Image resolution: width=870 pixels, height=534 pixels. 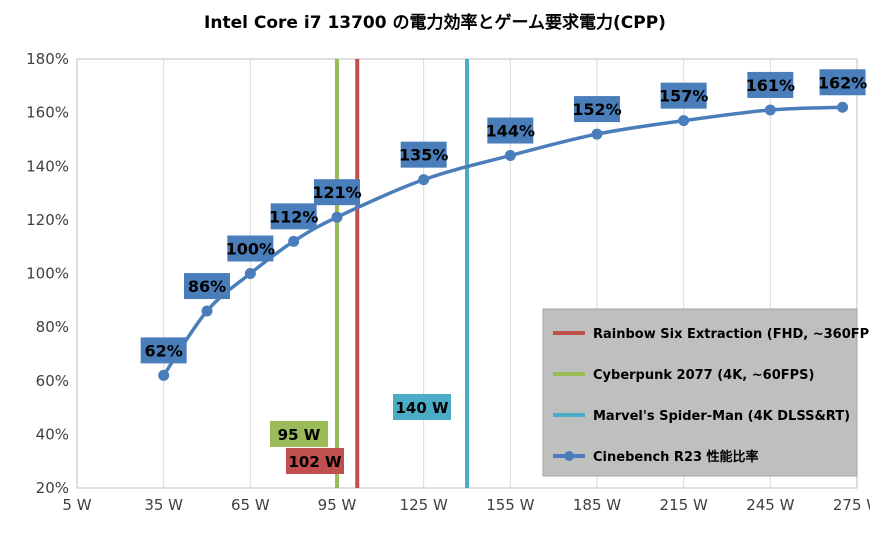 What do you see at coordinates (851, 505) in the screenshot?
I see `x-tick-label: 275 W` at bounding box center [851, 505].